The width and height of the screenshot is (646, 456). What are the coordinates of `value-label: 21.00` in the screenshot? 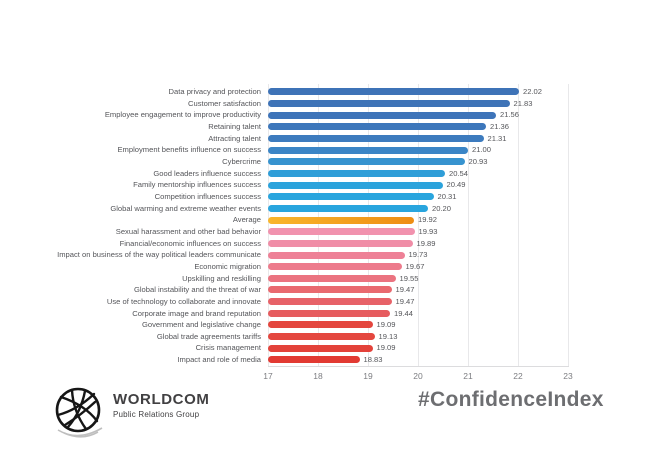 It's located at (482, 150).